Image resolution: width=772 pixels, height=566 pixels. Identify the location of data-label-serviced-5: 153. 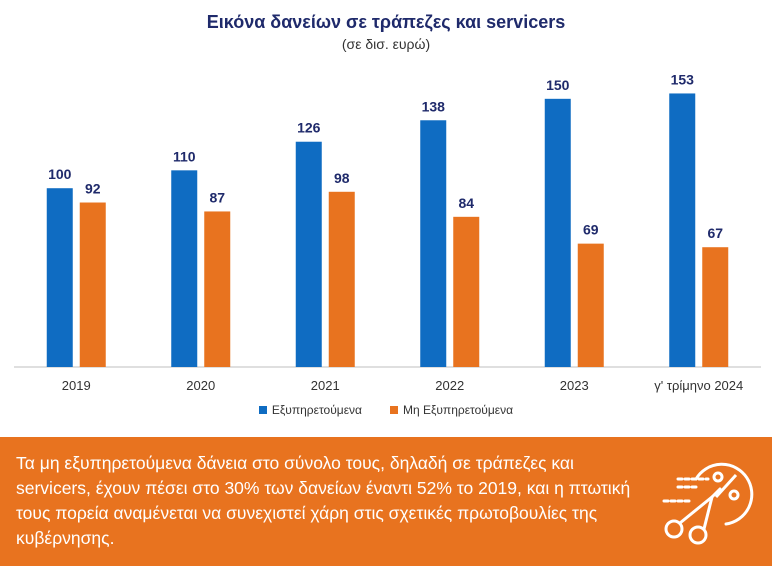
(683, 79).